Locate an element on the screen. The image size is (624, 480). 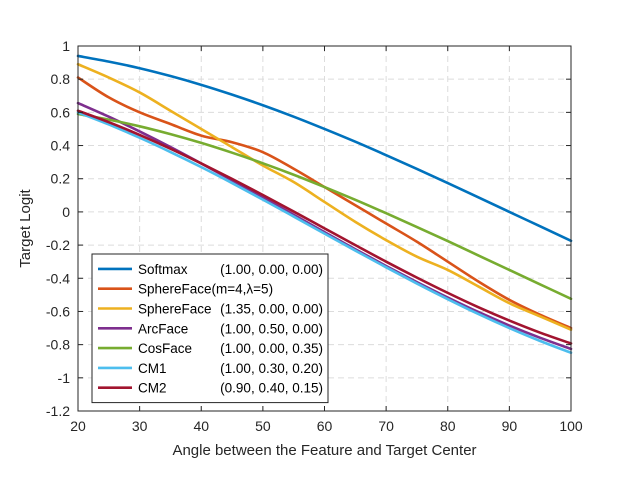
legend-label: SphereFace is located at coordinates (175, 309).